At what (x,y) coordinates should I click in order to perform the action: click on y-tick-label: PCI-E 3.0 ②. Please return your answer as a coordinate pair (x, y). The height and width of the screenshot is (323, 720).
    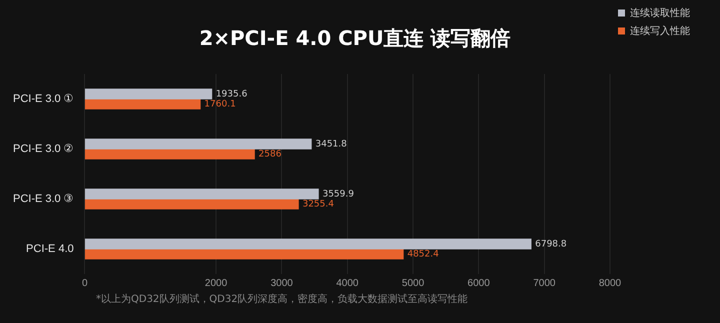
    Looking at the image, I should click on (43, 149).